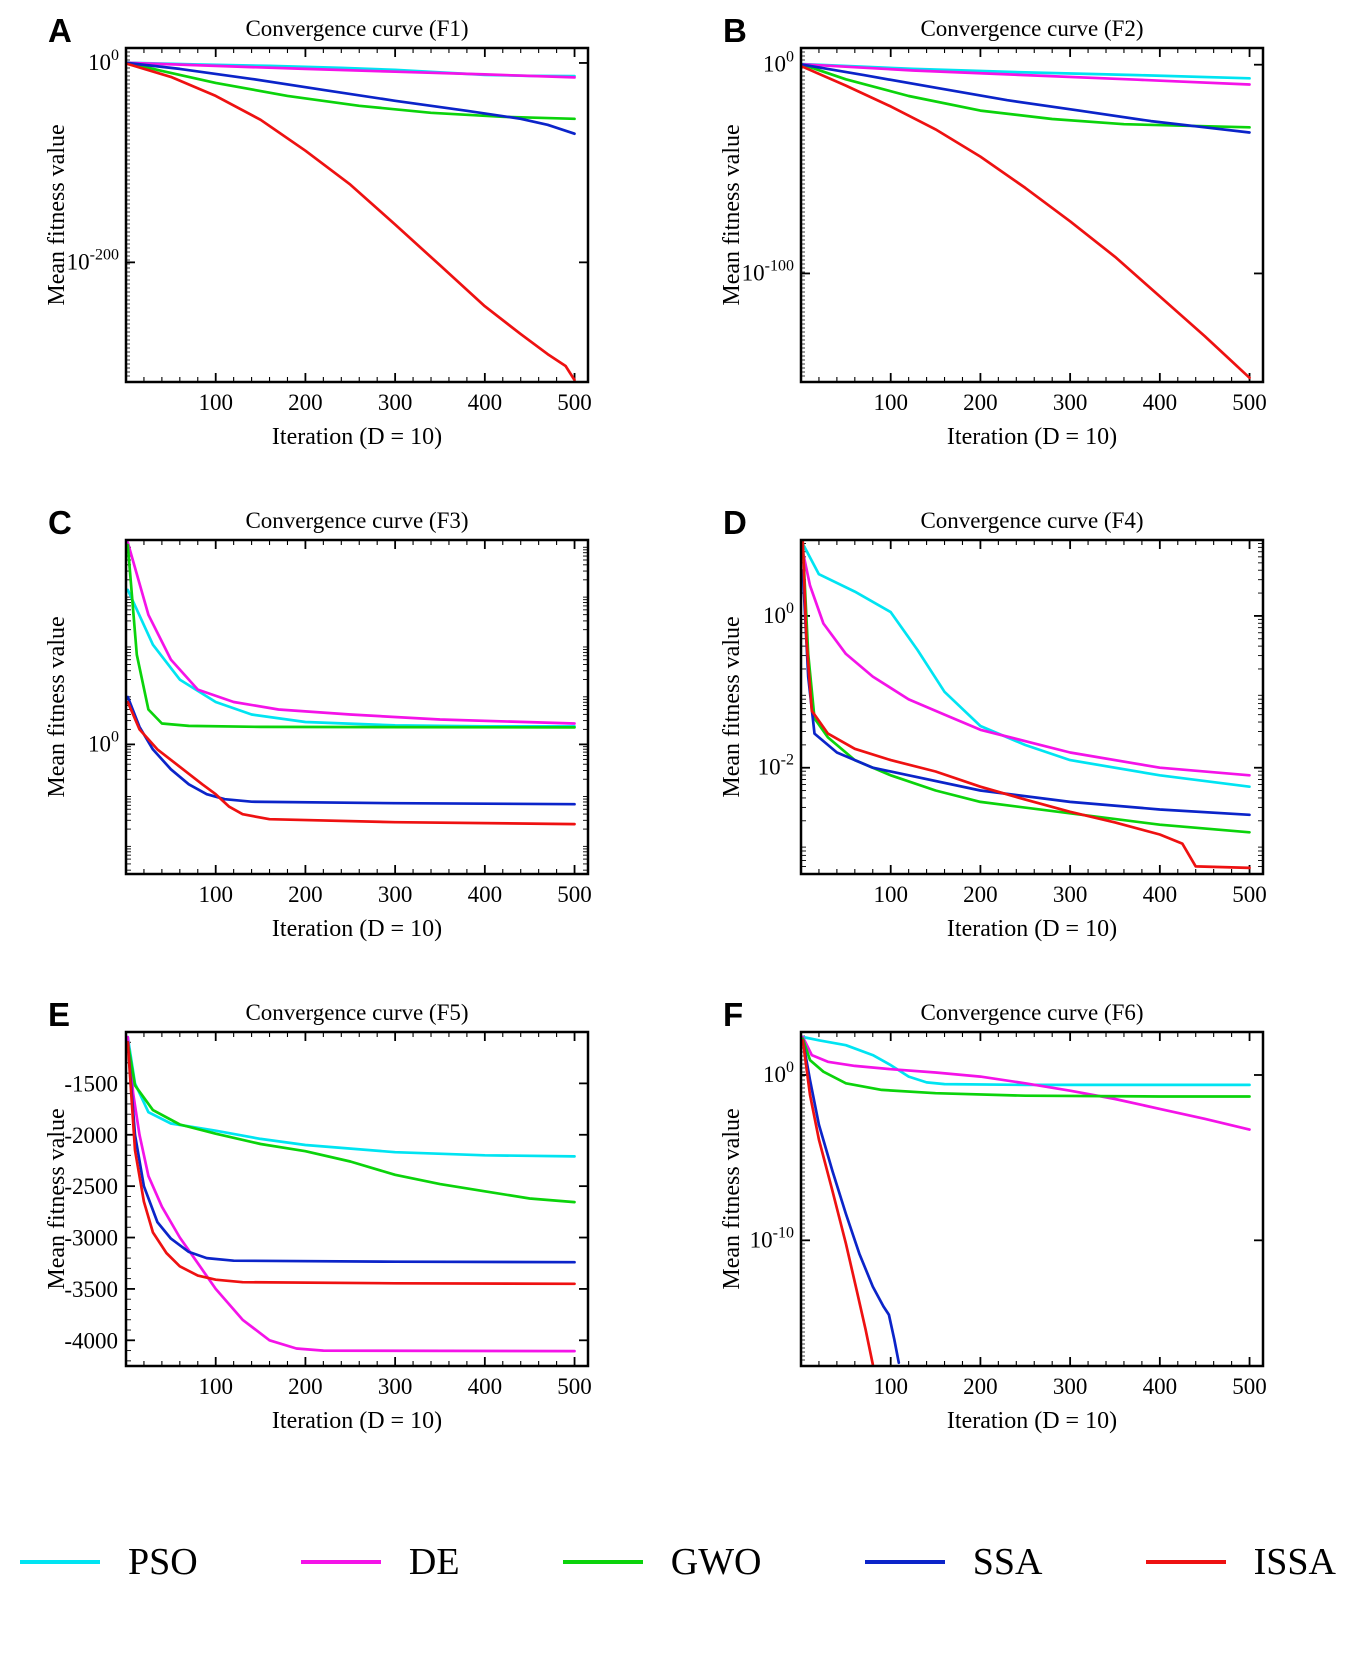  I want to click on panel-letter: F, so click(733, 1014).